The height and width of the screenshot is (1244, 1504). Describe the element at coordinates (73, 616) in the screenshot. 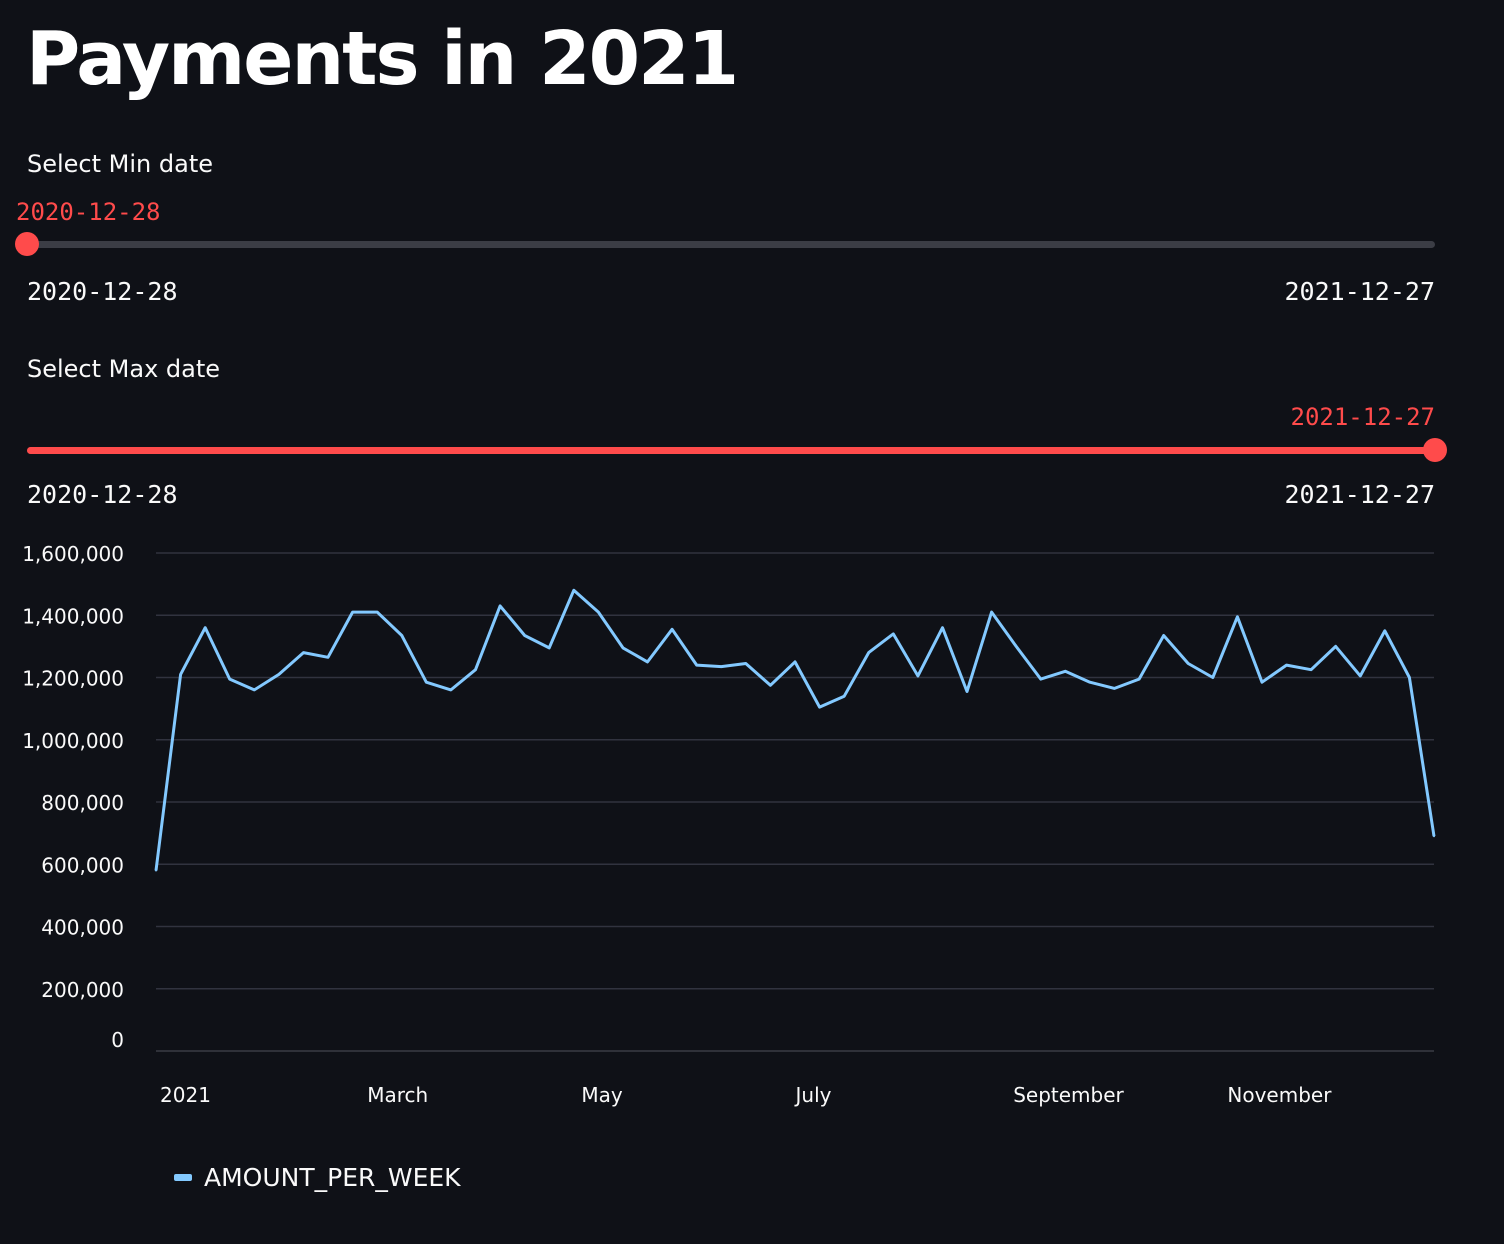

I see `y-tick-label: 1,400,000` at that location.